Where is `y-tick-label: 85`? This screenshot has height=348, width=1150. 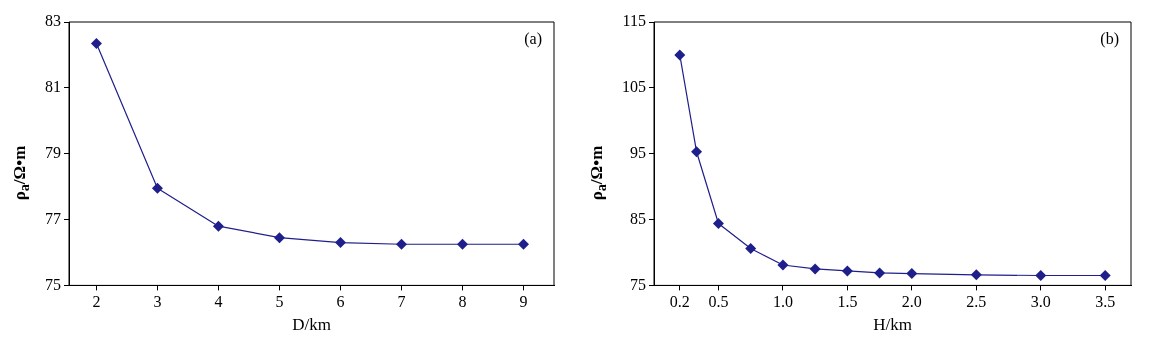
y-tick-label: 85 is located at coordinates (638, 218).